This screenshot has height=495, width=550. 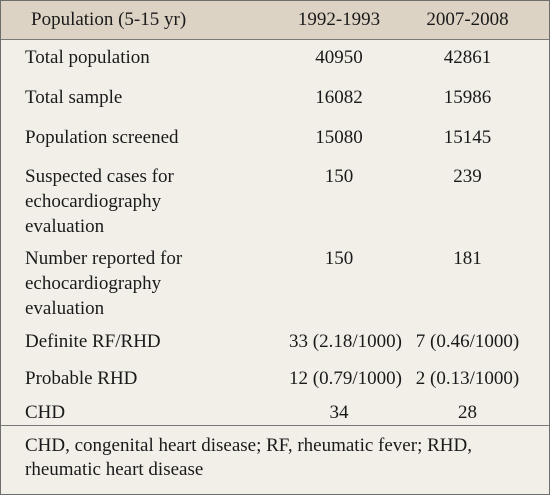 I want to click on row-label: Population screened, so click(x=102, y=137).